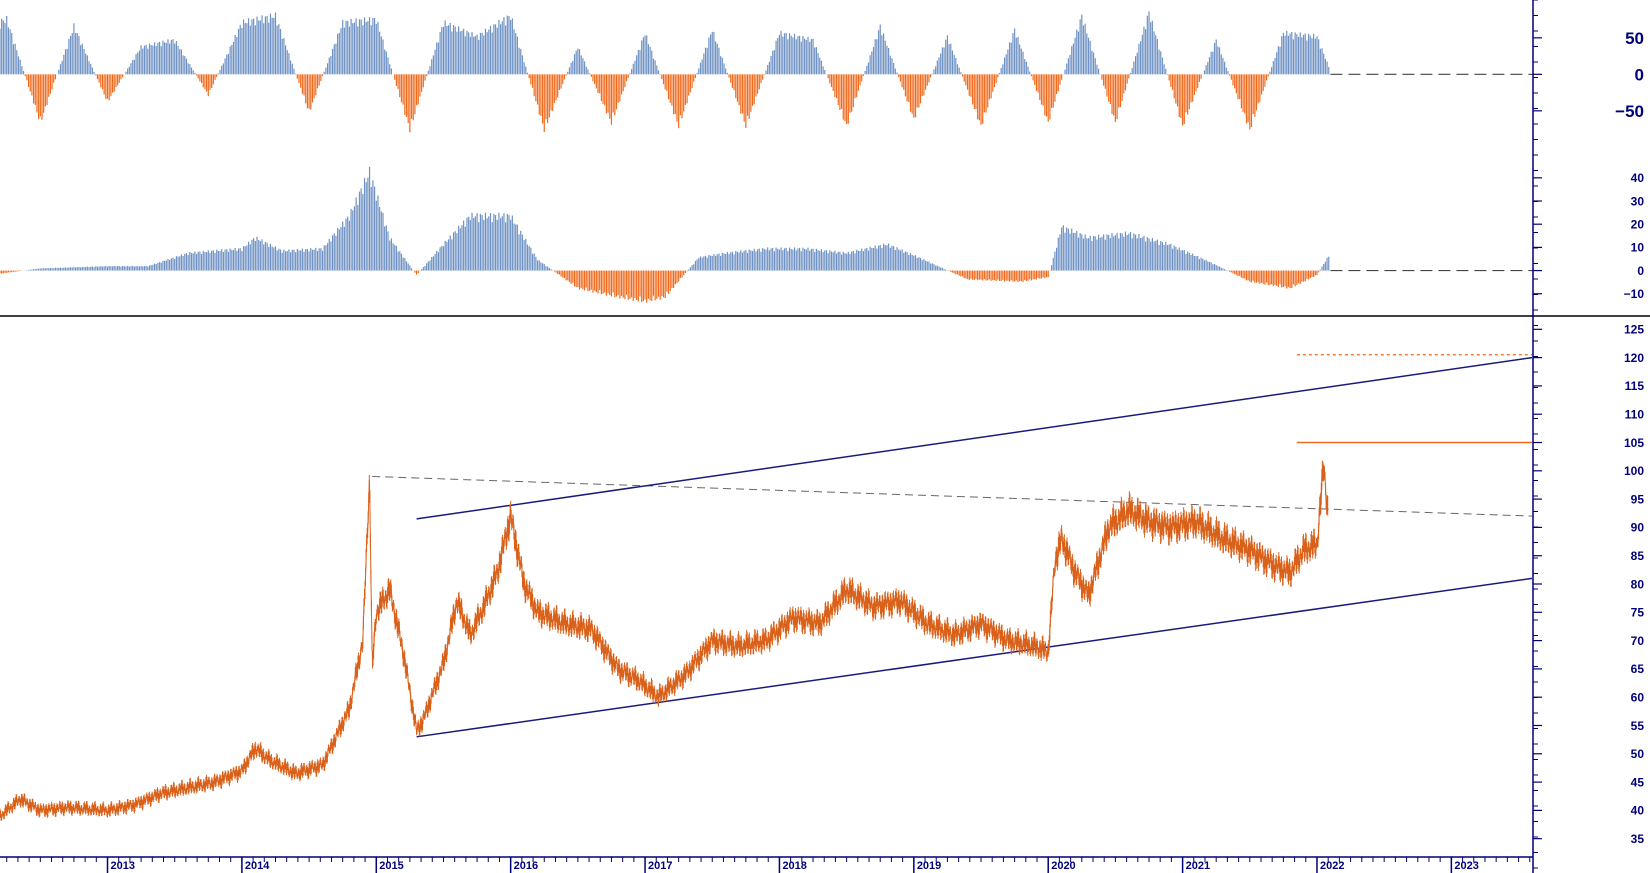 Image resolution: width=1650 pixels, height=873 pixels. I want to click on price-axis-tick-label: 105, so click(1634, 443).